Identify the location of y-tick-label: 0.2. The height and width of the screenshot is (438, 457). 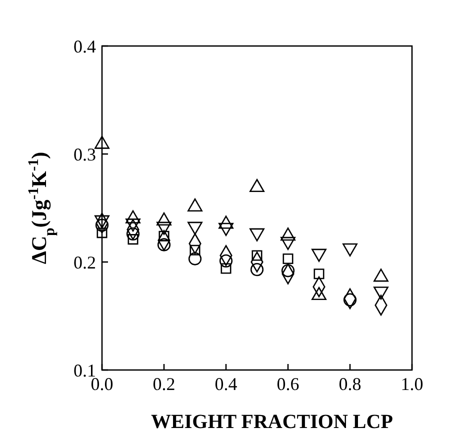
(85, 262).